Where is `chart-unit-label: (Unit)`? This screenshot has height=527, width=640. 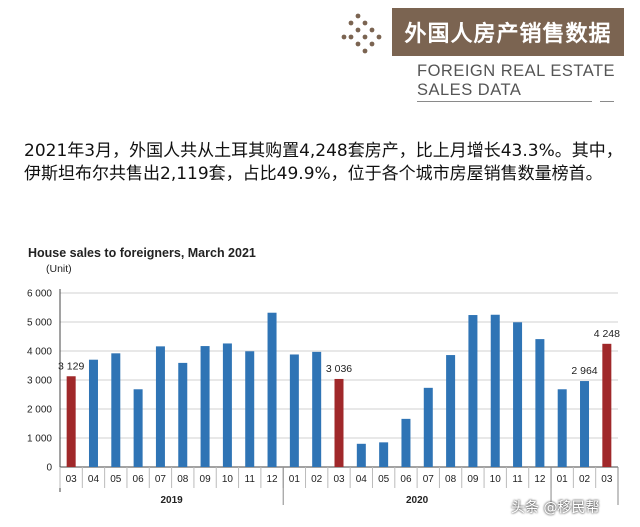 chart-unit-label: (Unit) is located at coordinates (59, 269).